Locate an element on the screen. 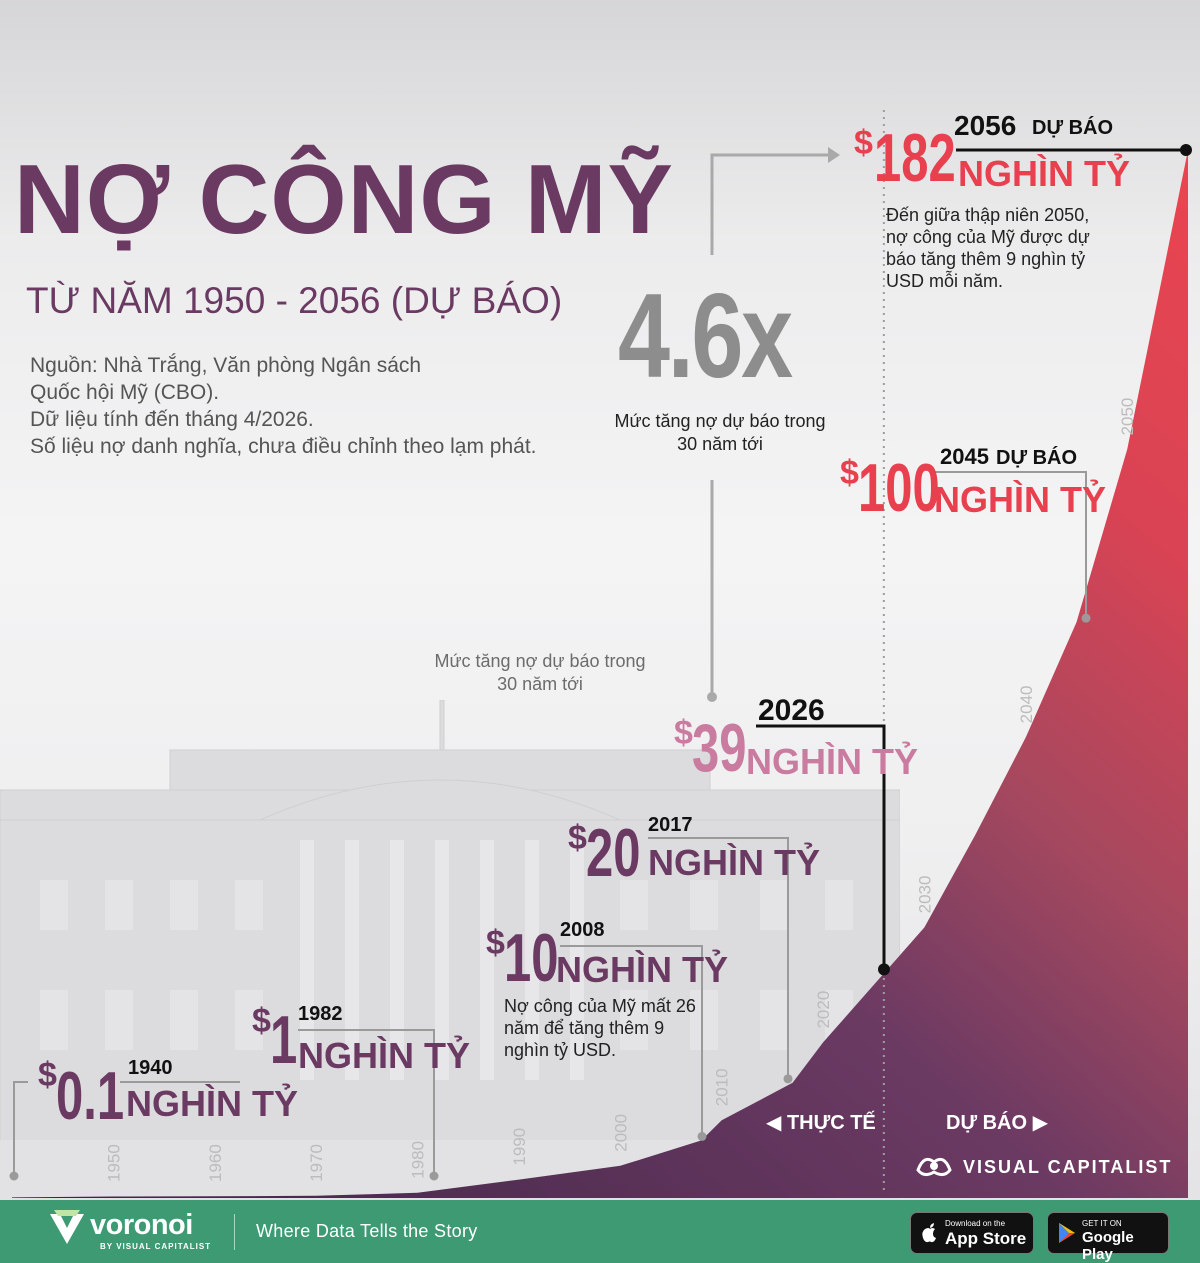  ghost-caption: Mức tăng nợ dự báo trong 30 năm tới is located at coordinates (540, 673).